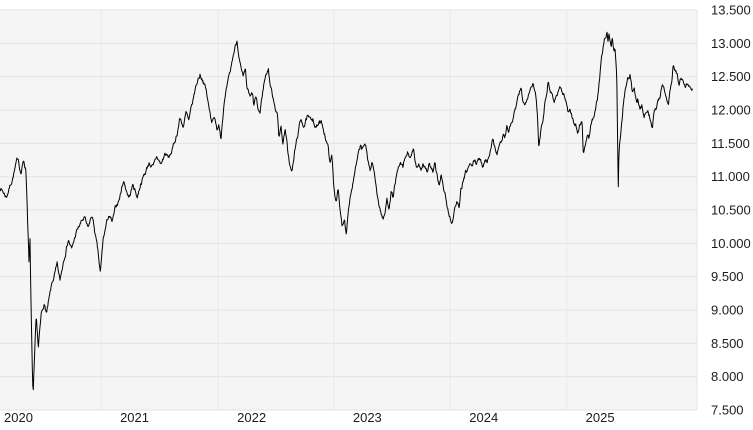 Image resolution: width=753 pixels, height=430 pixels. What do you see at coordinates (727, 276) in the screenshot?
I see `y-axis-label: 9.500` at bounding box center [727, 276].